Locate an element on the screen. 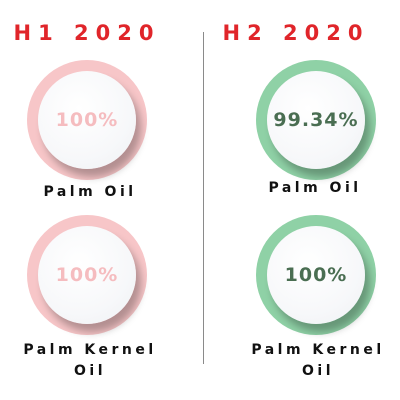 Image resolution: width=400 pixels, height=400 pixels. gauge-value: 99.34% is located at coordinates (316, 120).